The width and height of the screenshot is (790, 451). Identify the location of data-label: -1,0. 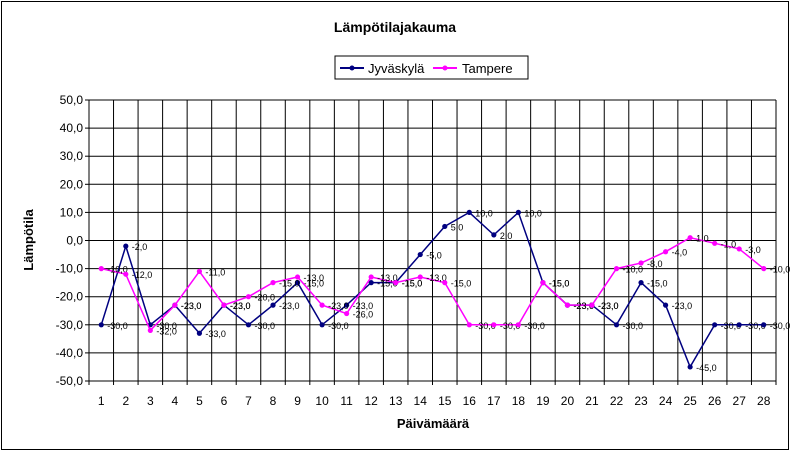
(729, 244).